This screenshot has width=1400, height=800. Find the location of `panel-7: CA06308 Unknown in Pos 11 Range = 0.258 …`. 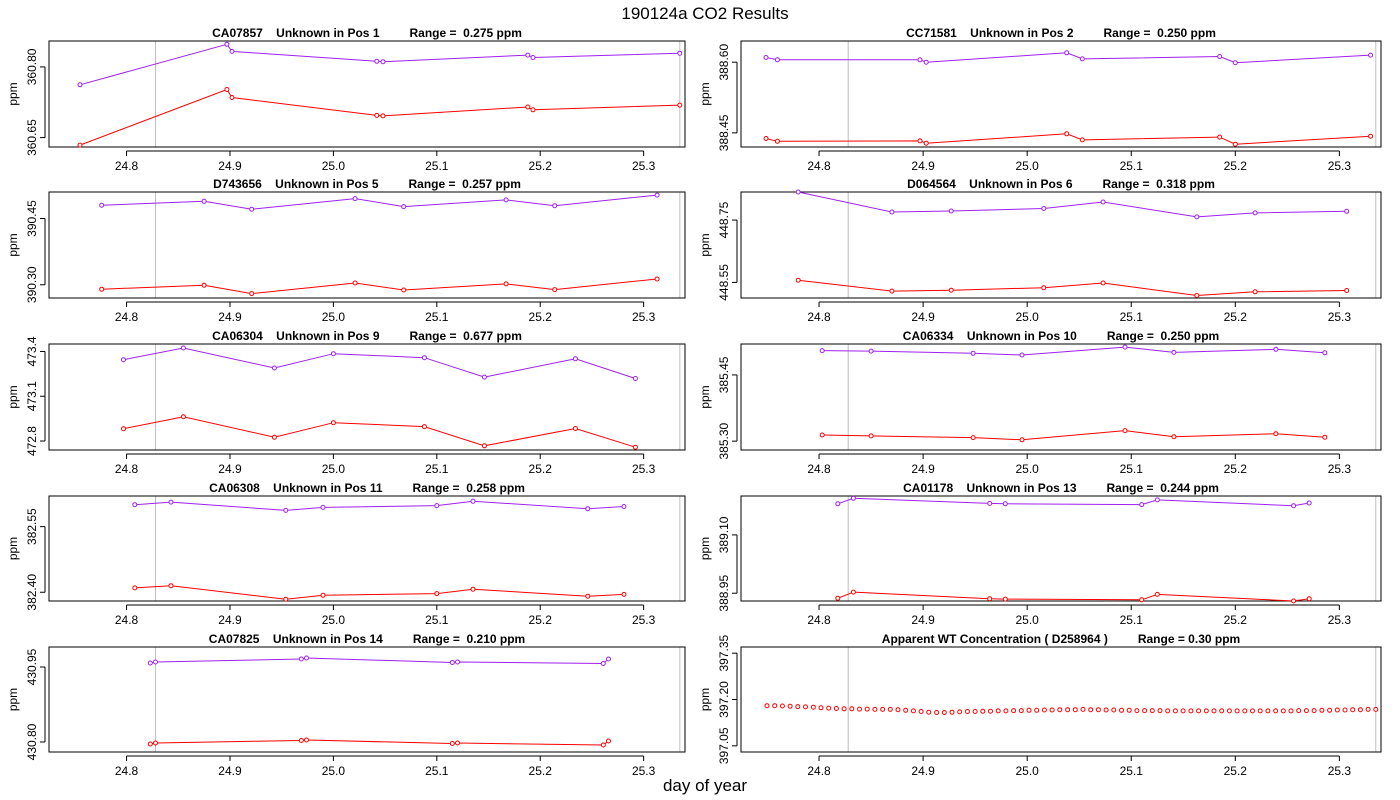

panel-7: CA06308 Unknown in Pos 11 Range = 0.258 … is located at coordinates (346, 554).